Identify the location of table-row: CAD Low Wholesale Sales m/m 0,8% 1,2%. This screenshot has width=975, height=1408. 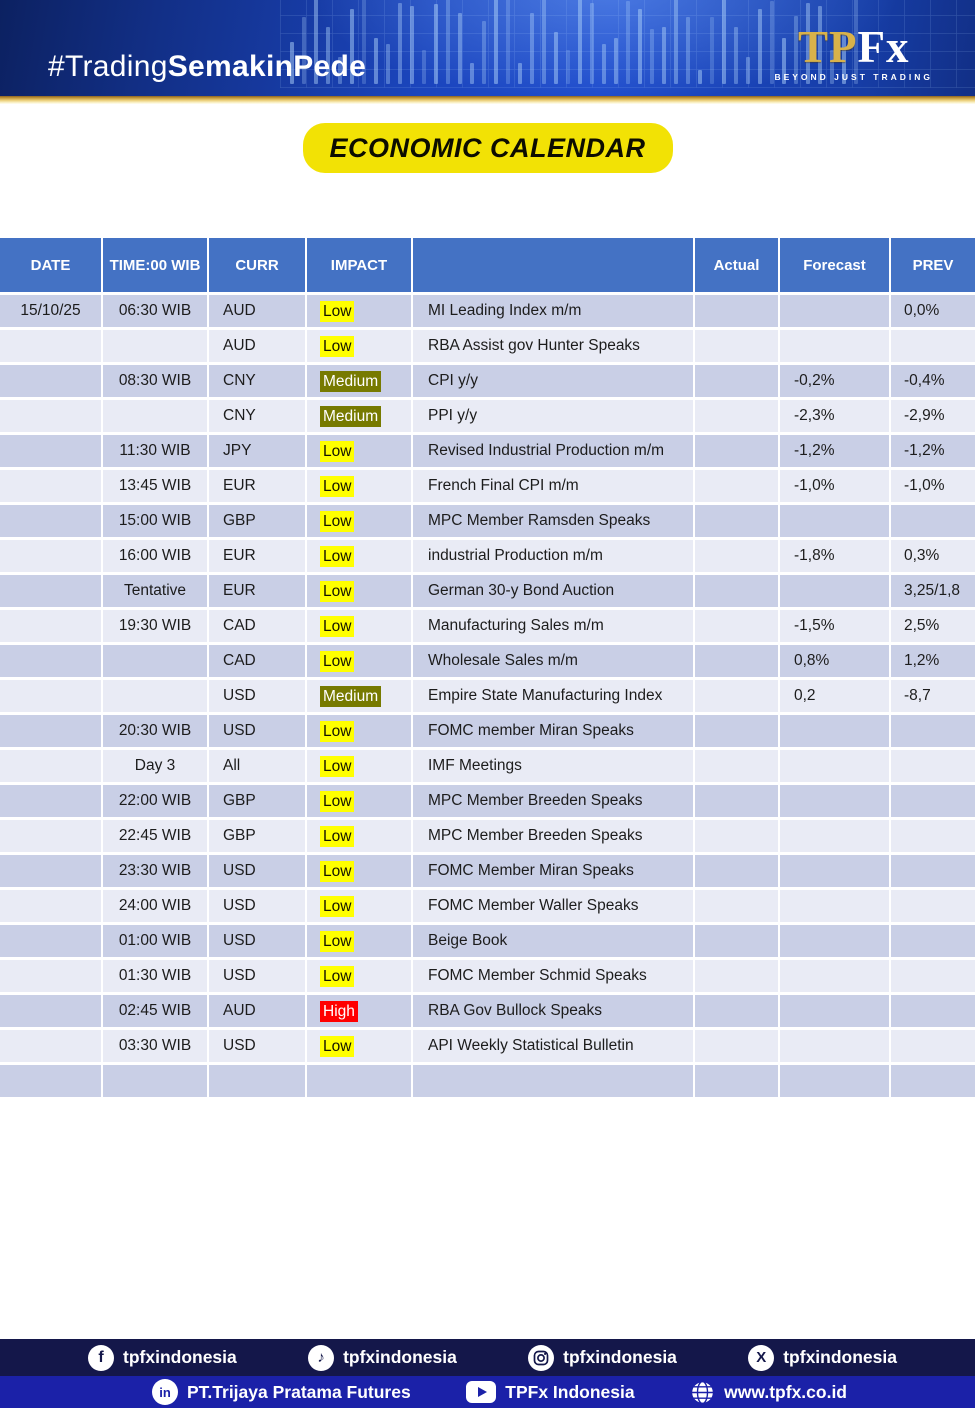
(487, 661).